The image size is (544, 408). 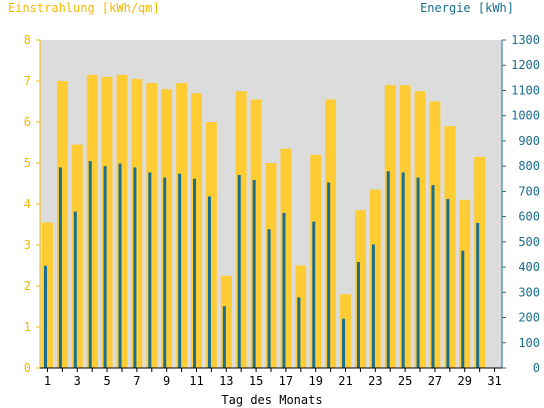 What do you see at coordinates (525, 65) in the screenshot?
I see `right-tick-label: 1200` at bounding box center [525, 65].